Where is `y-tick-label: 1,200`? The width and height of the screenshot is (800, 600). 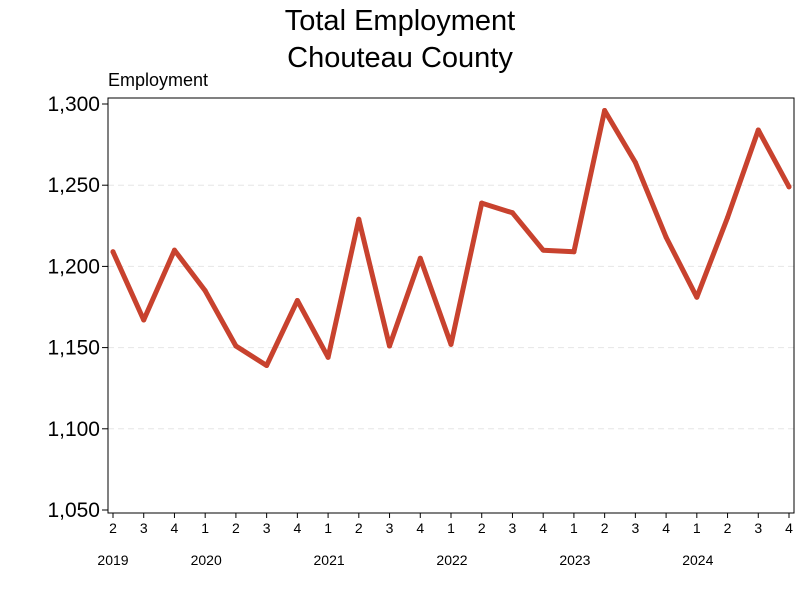 y-tick-label: 1,200 is located at coordinates (73, 266).